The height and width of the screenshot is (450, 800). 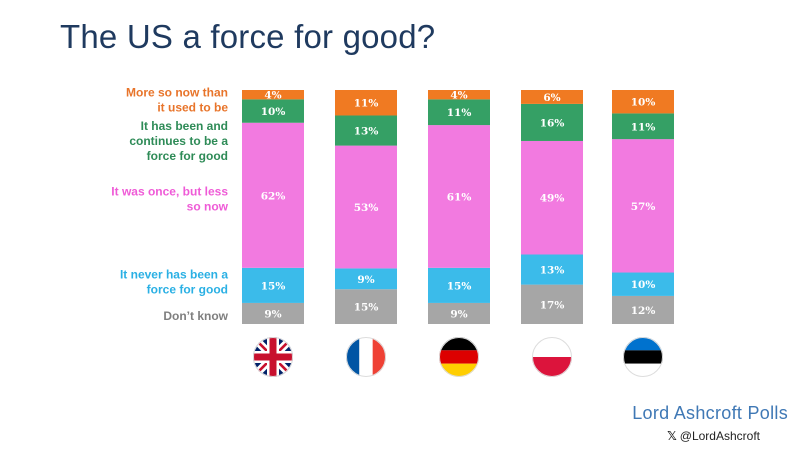 What do you see at coordinates (169, 199) in the screenshot?
I see `legend-entry: It was once, but less so now` at bounding box center [169, 199].